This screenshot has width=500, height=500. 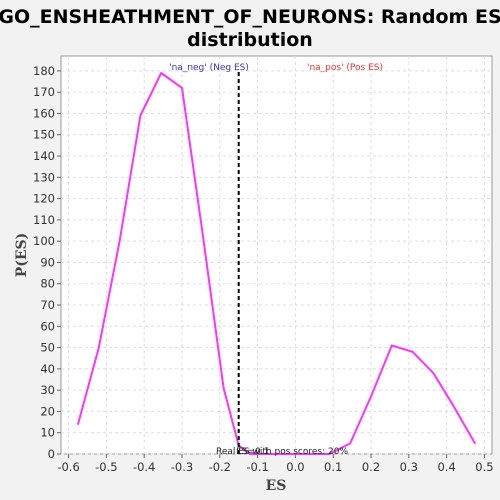 What do you see at coordinates (44, 92) in the screenshot?
I see `y-tick-label: 170` at bounding box center [44, 92].